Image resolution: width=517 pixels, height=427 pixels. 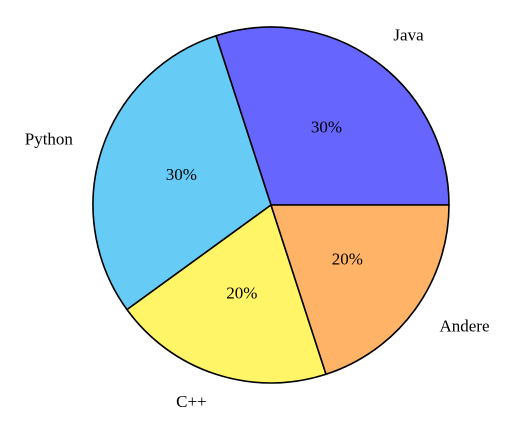 What do you see at coordinates (464, 325) in the screenshot?
I see `category-label: Andere` at bounding box center [464, 325].